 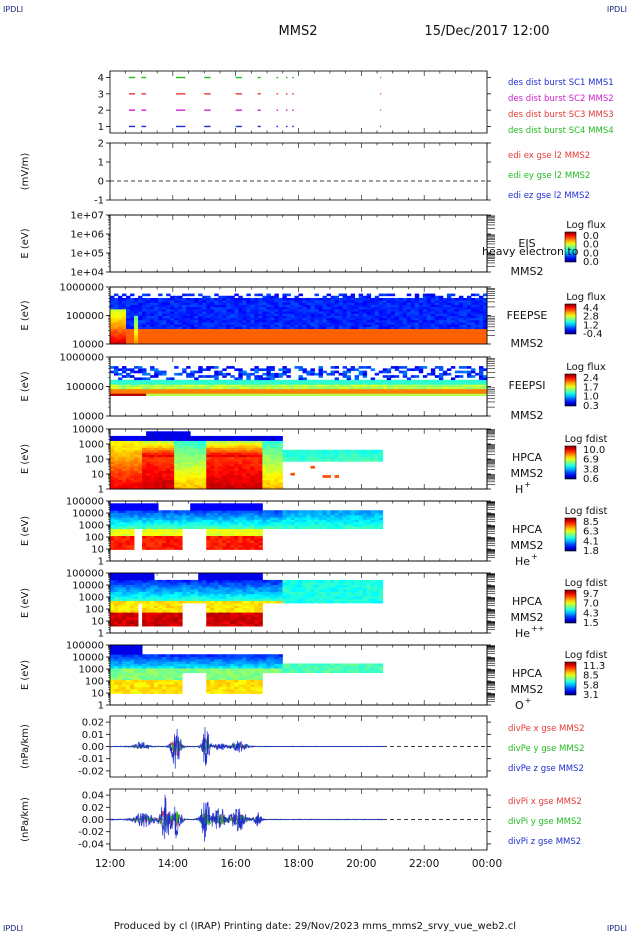 I want to click on y-axis-label: E (eV), so click(x=25, y=315).